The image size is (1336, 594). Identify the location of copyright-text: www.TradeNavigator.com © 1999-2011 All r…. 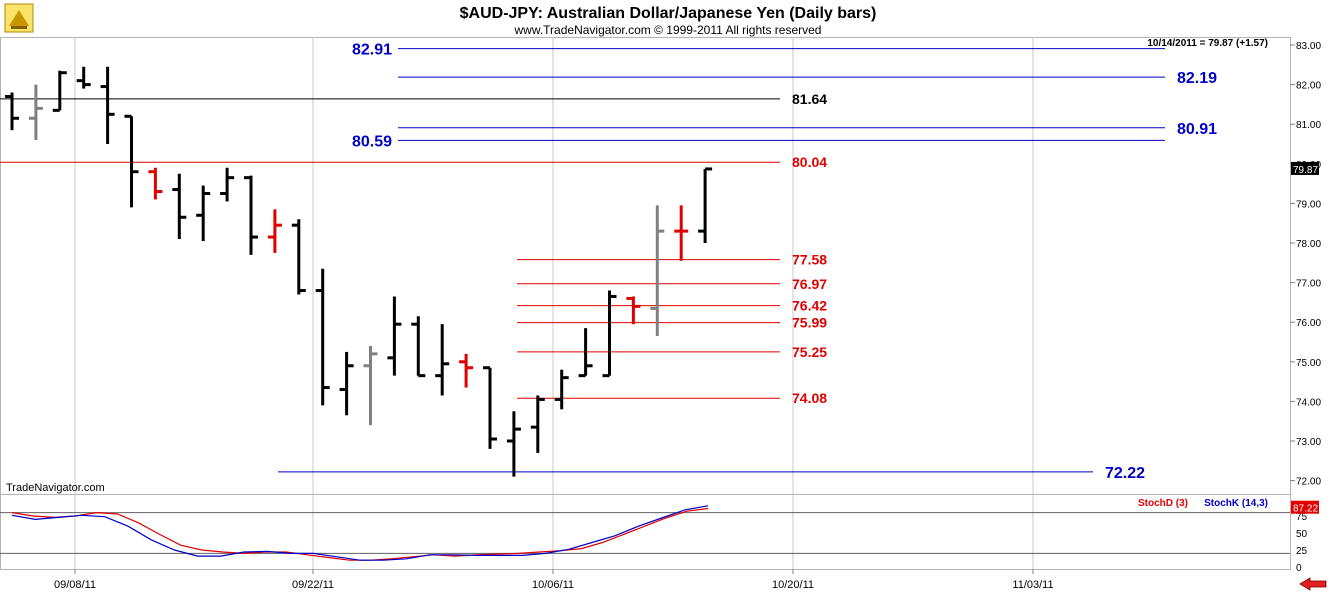
(668, 30).